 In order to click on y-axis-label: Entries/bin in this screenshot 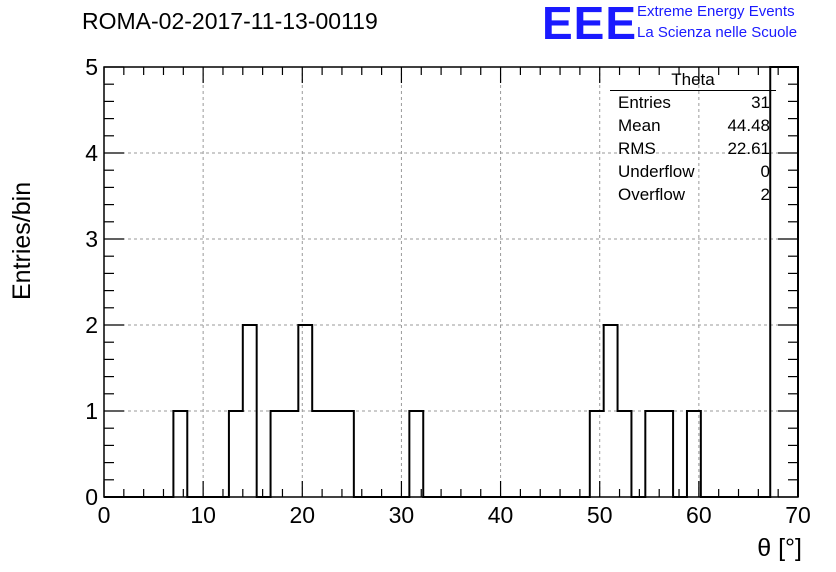, I will do `click(22, 240)`.